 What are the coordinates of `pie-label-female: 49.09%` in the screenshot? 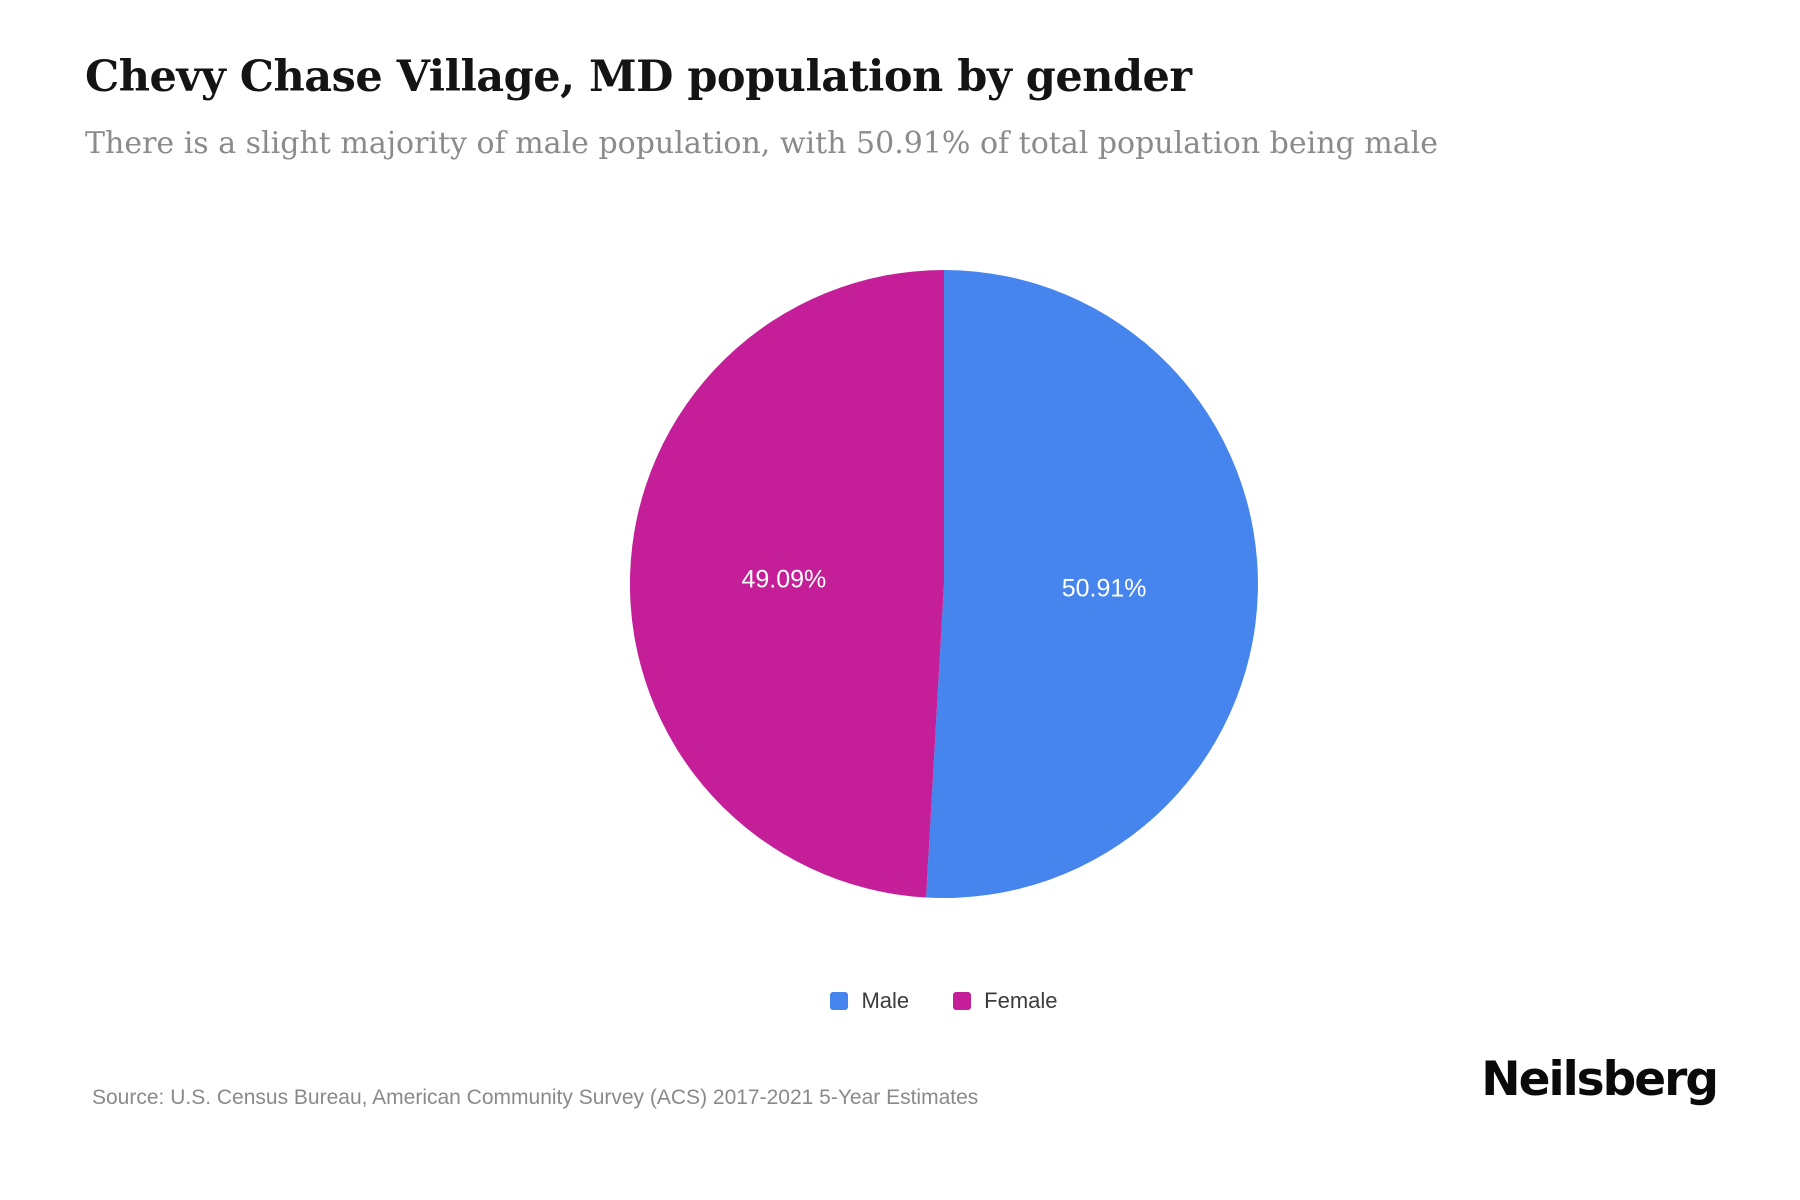 It's located at (784, 579).